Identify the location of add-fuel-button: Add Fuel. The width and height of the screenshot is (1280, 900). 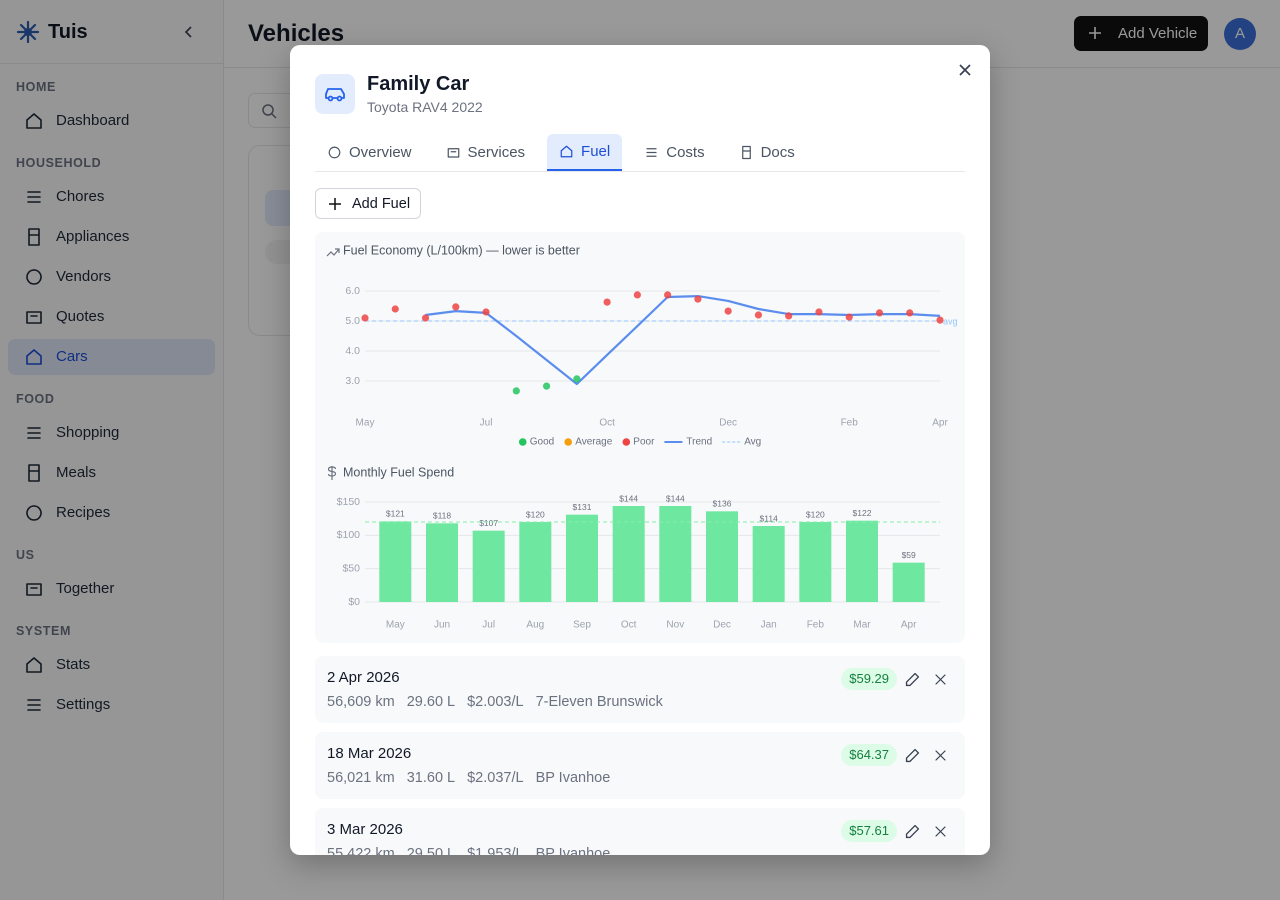
(368, 203).